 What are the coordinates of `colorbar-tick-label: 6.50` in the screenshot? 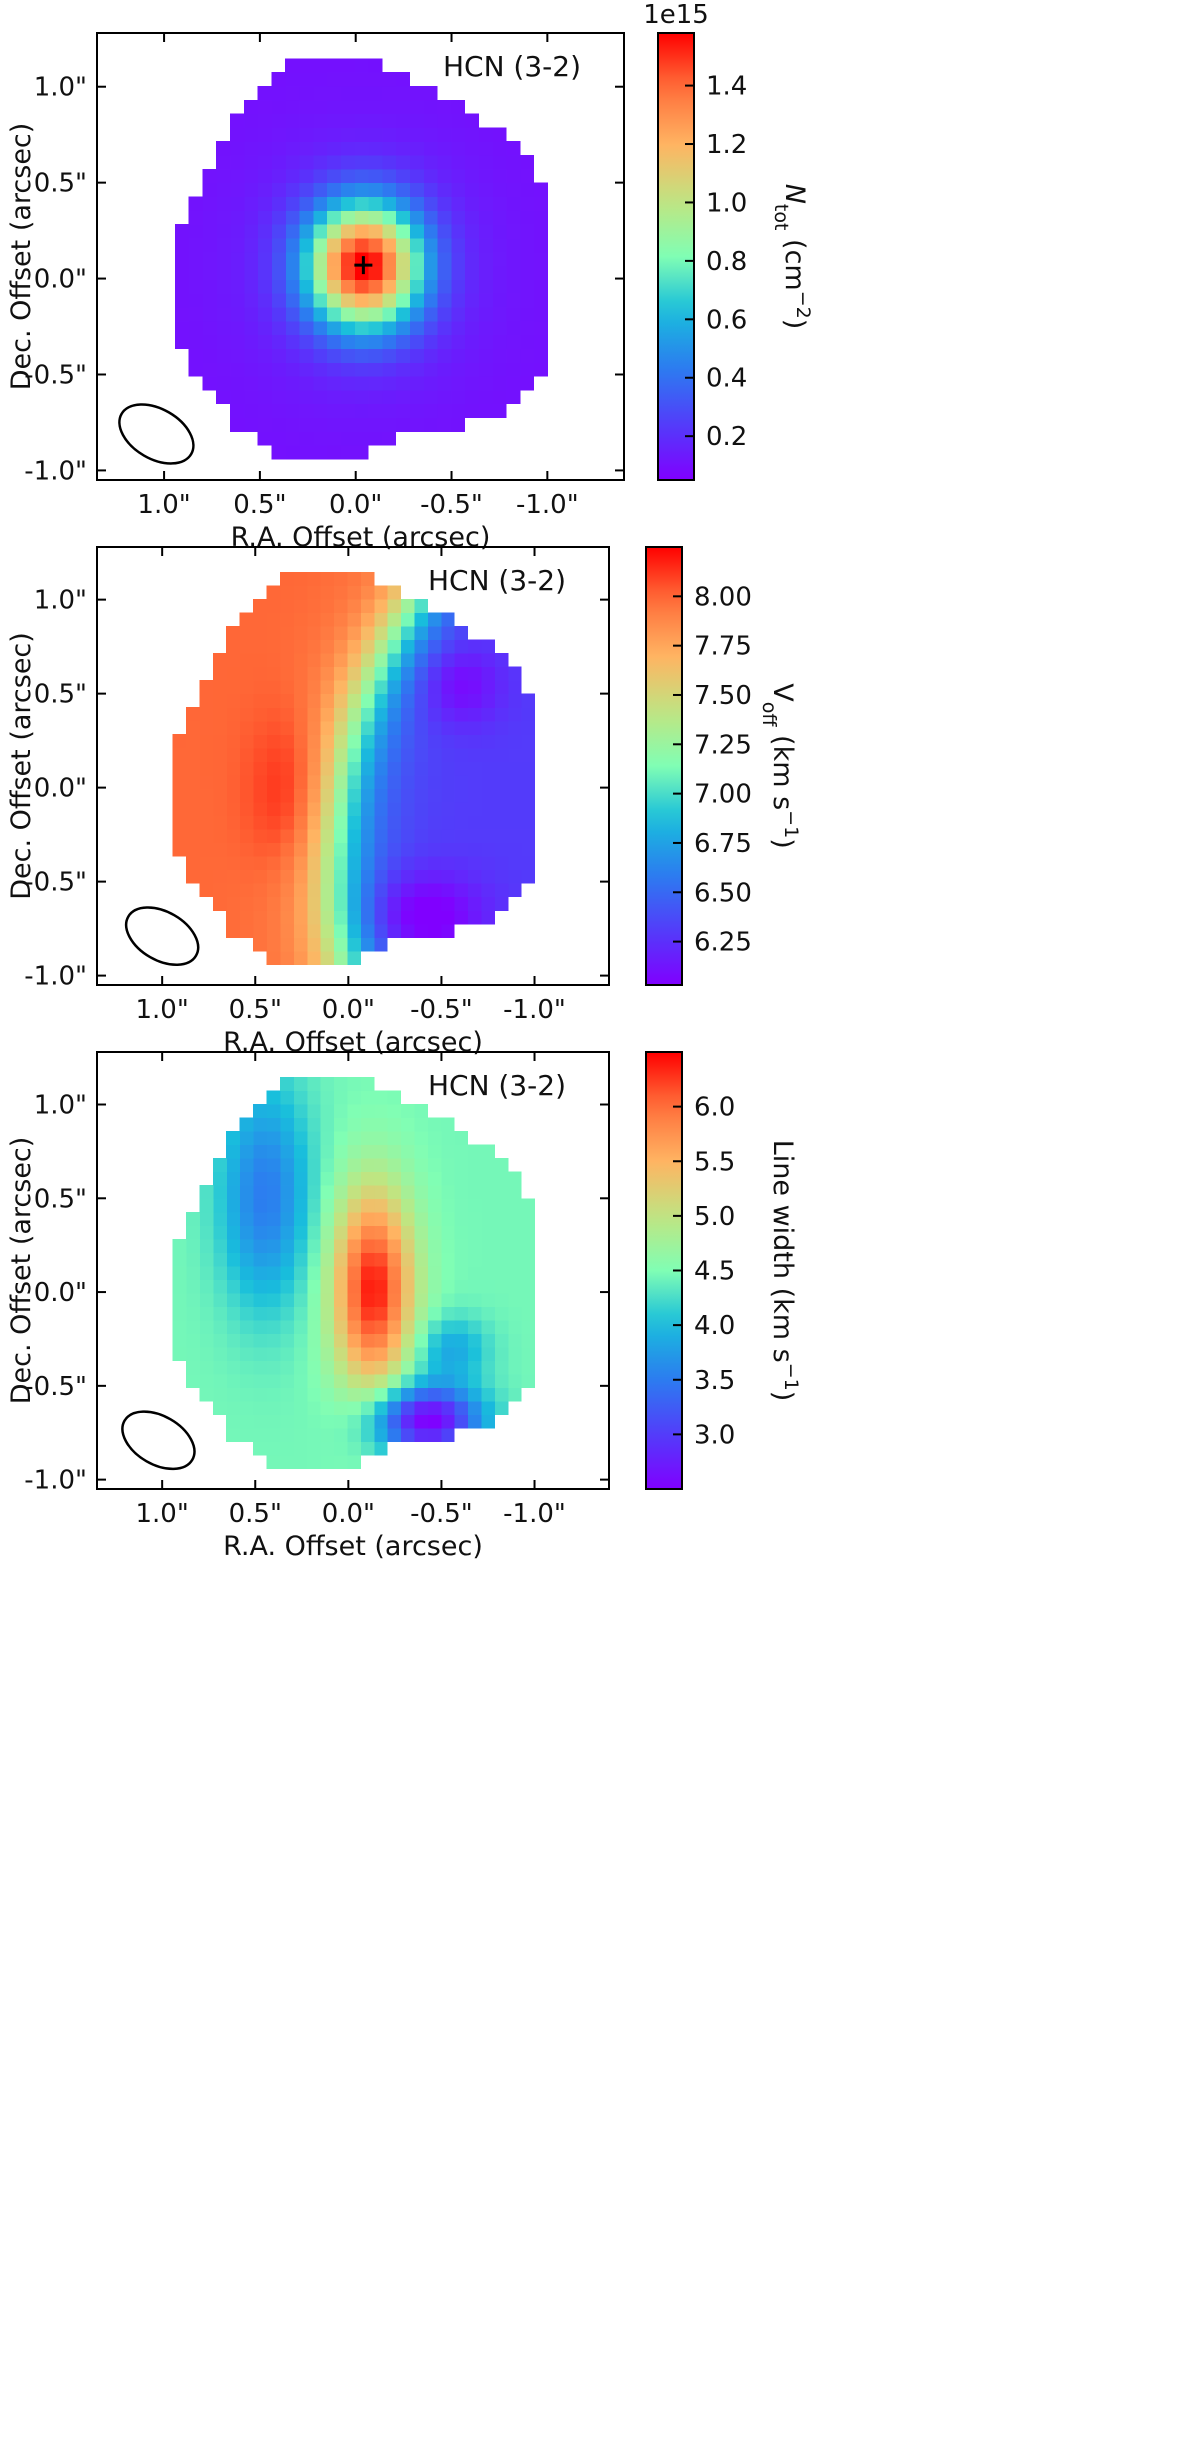 It's located at (723, 893).